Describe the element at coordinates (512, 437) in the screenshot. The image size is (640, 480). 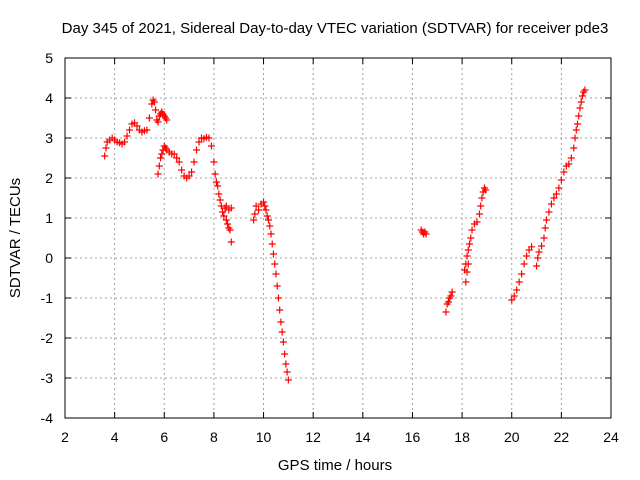
I see `x-tick-label: 20` at that location.